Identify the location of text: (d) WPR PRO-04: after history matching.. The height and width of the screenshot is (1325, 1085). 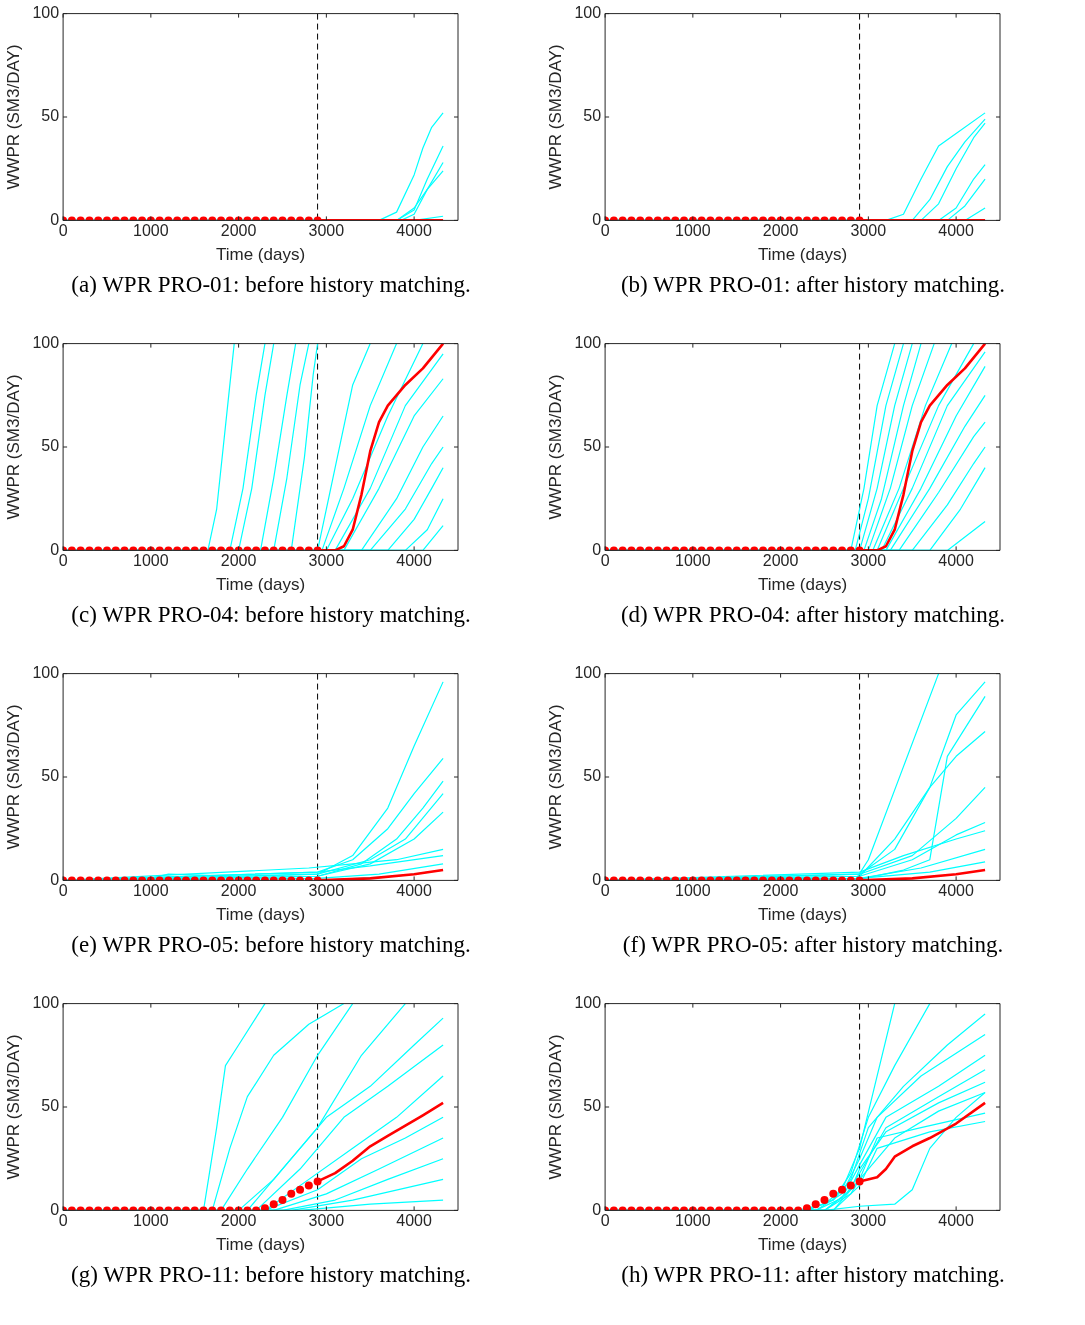
(813, 615).